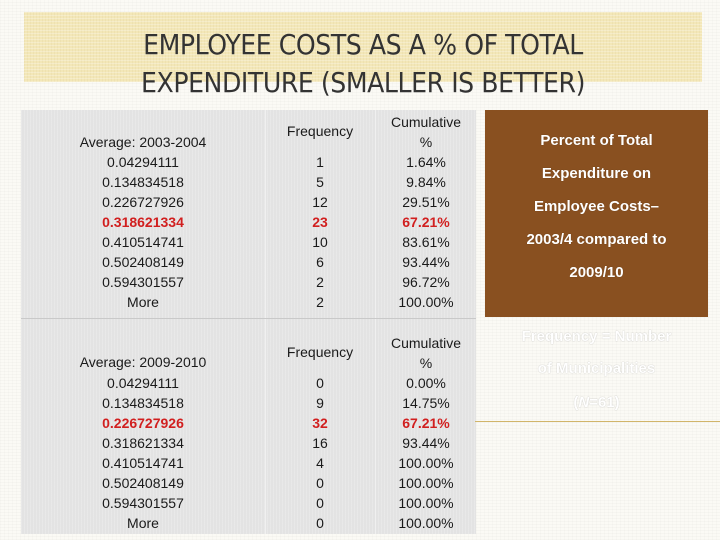  What do you see at coordinates (426, 202) in the screenshot?
I see `cumulative-value: 29.51%` at bounding box center [426, 202].